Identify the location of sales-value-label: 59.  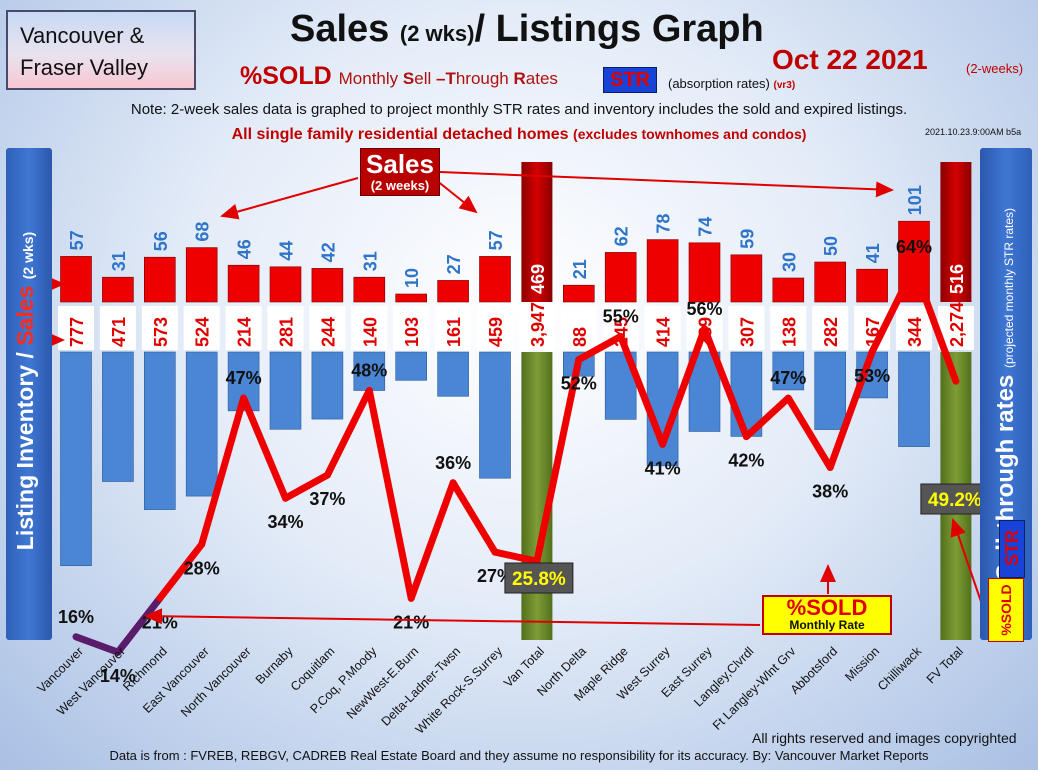
(747, 239).